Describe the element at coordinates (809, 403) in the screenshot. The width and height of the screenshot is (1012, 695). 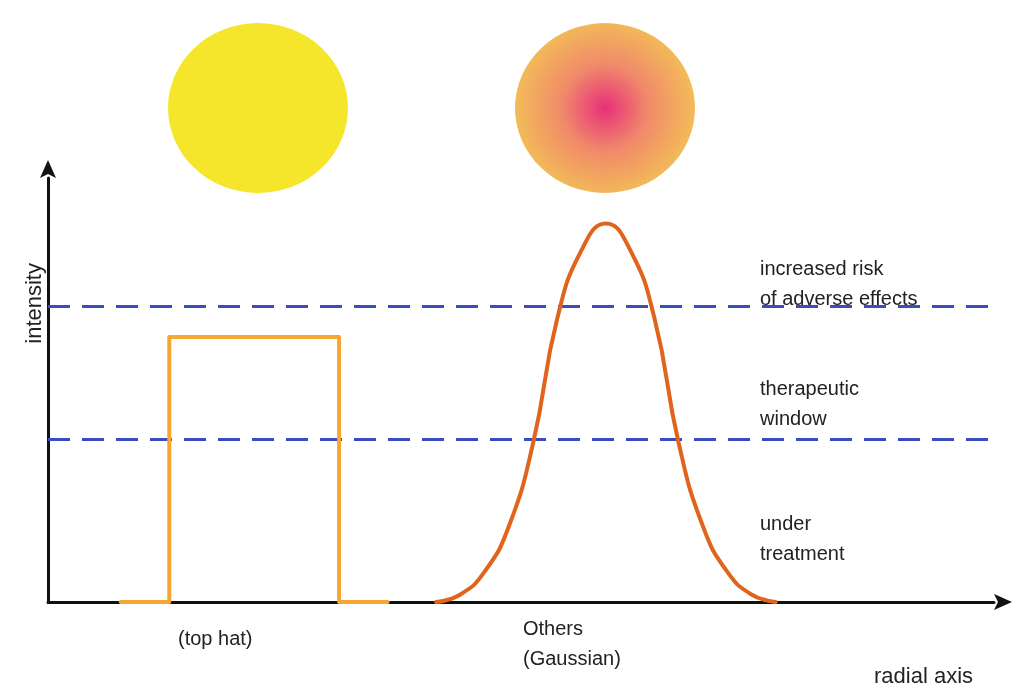
I see `annotation: therapeutic window` at that location.